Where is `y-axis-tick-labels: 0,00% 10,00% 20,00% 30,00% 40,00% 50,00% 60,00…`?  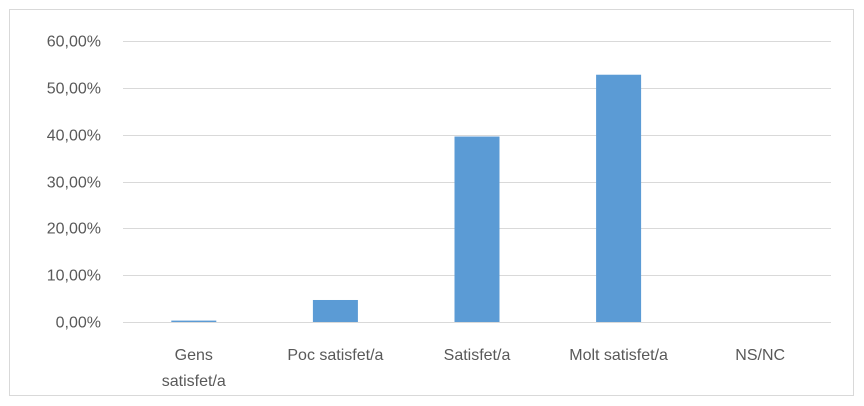
y-axis-tick-labels: 0,00% 10,00% 20,00% 30,00% 40,00% 50,00% 60,00… is located at coordinates (74, 183).